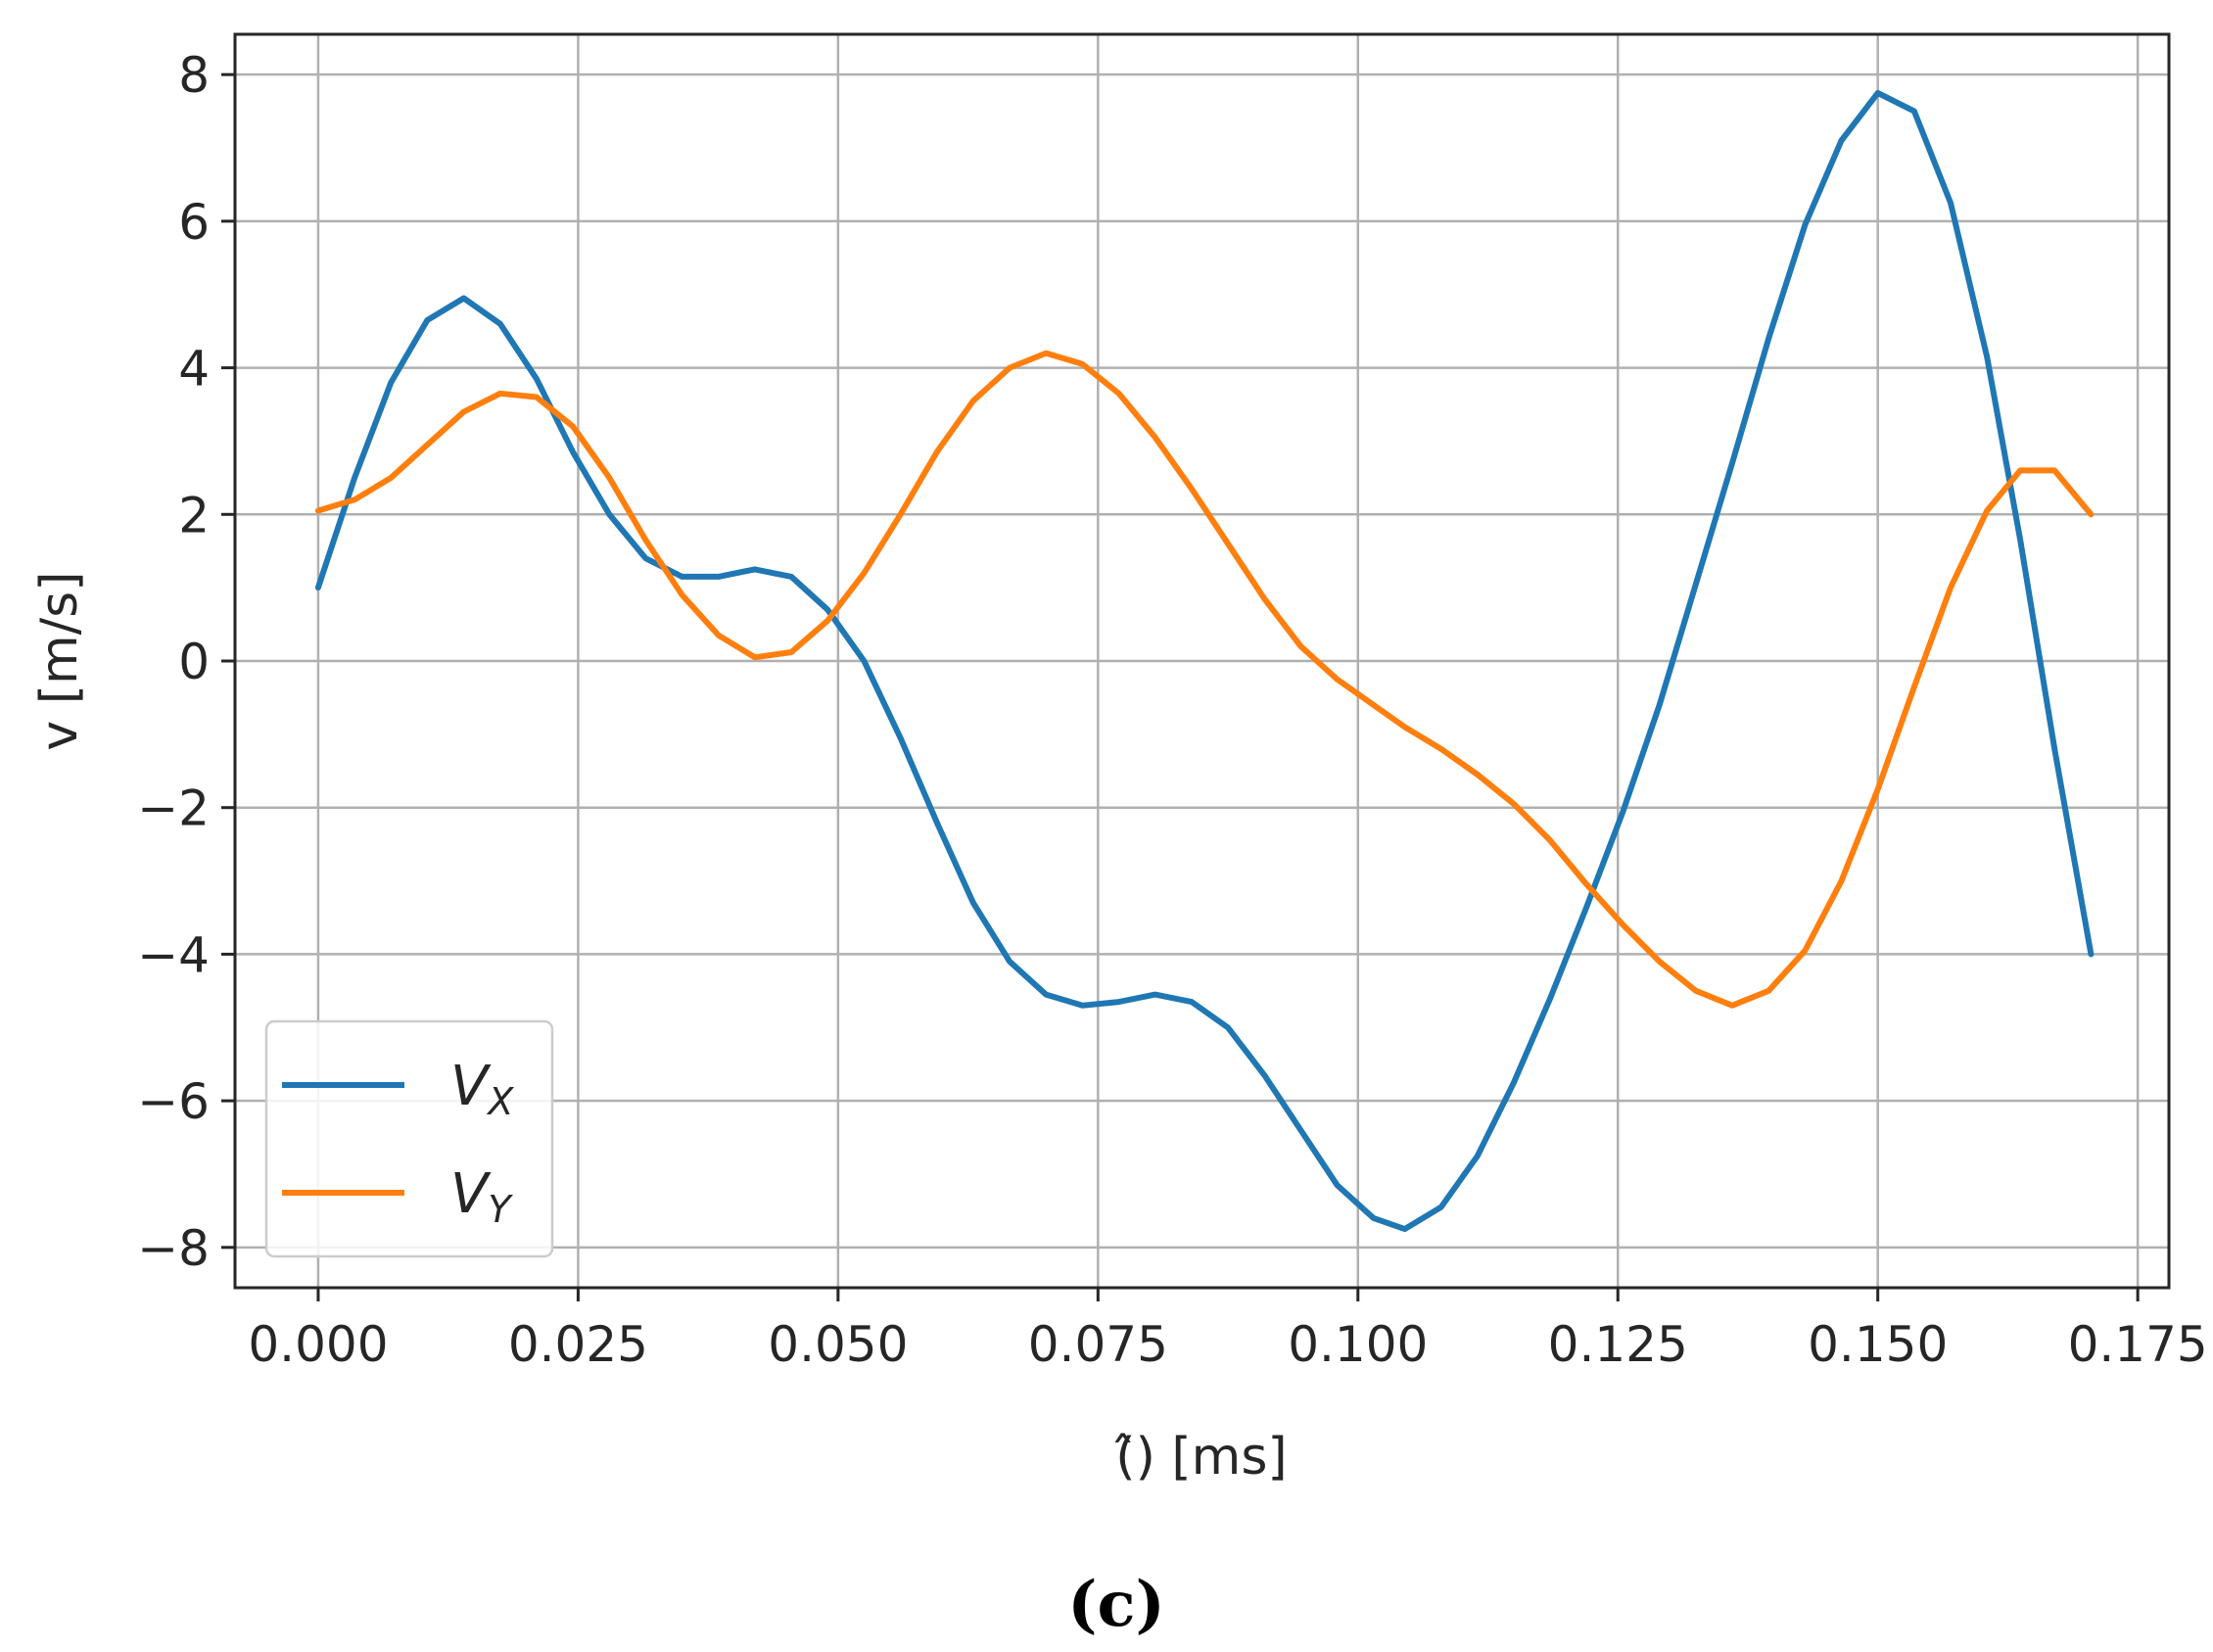 This screenshot has width=2213, height=1652. What do you see at coordinates (174, 1101) in the screenshot?
I see `y-tick-label: −6` at bounding box center [174, 1101].